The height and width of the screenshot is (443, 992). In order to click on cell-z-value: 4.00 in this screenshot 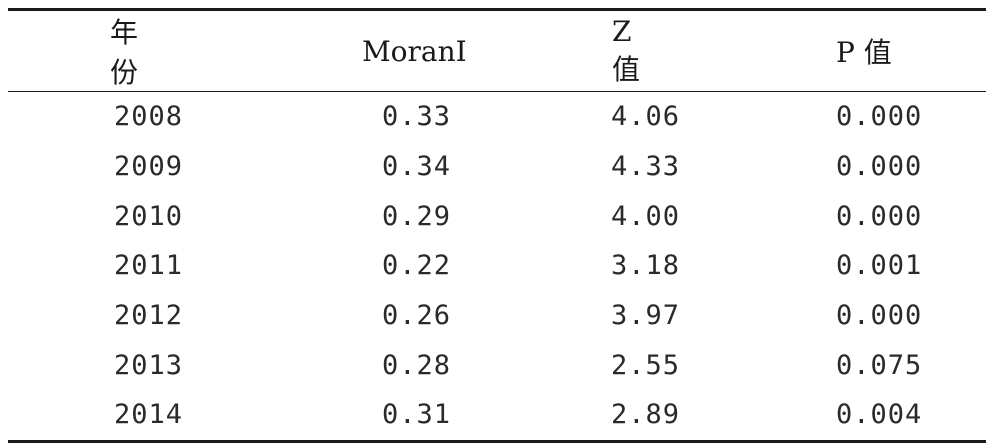, I will do `click(646, 216)`.